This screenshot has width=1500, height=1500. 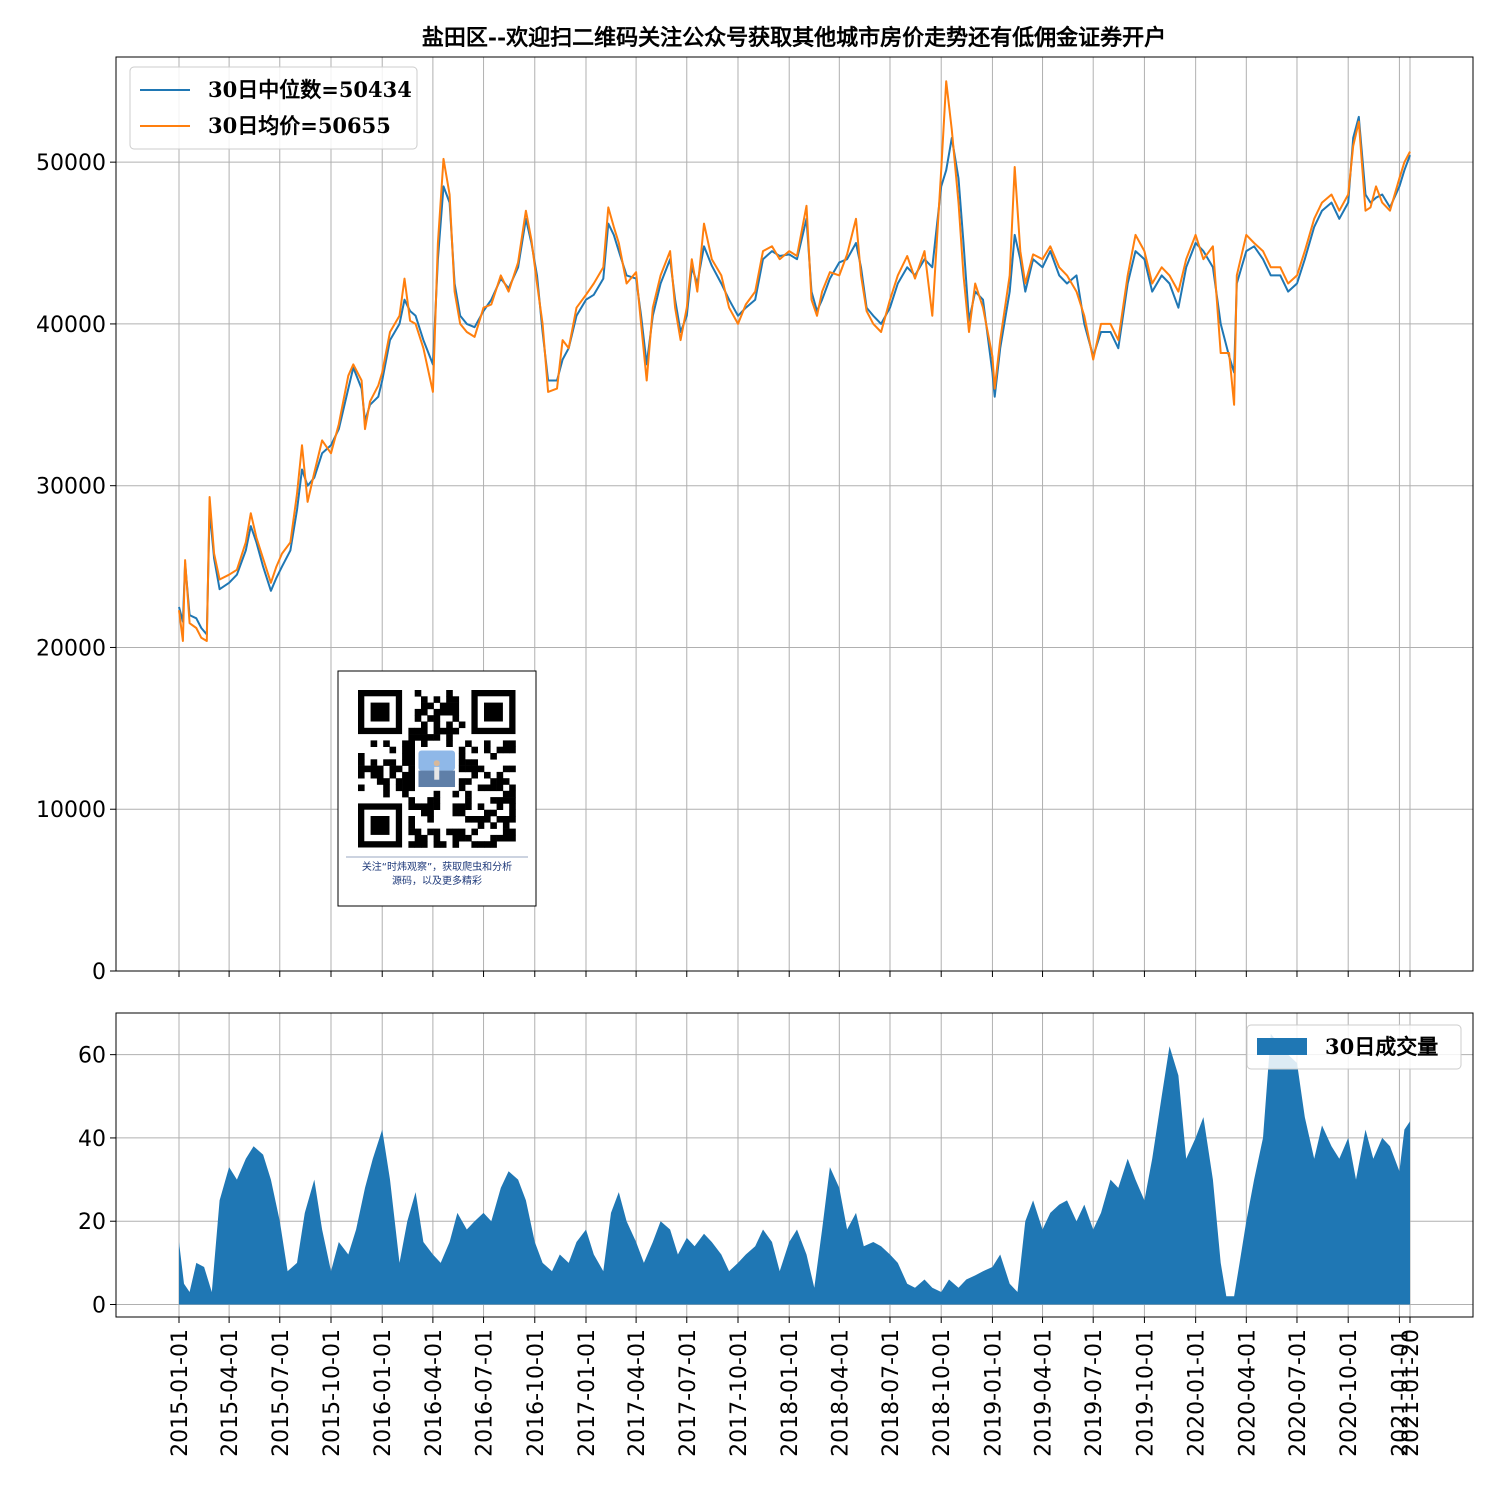 What do you see at coordinates (1094, 1393) in the screenshot?
I see `x-tick-label: 2019-07-01` at bounding box center [1094, 1393].